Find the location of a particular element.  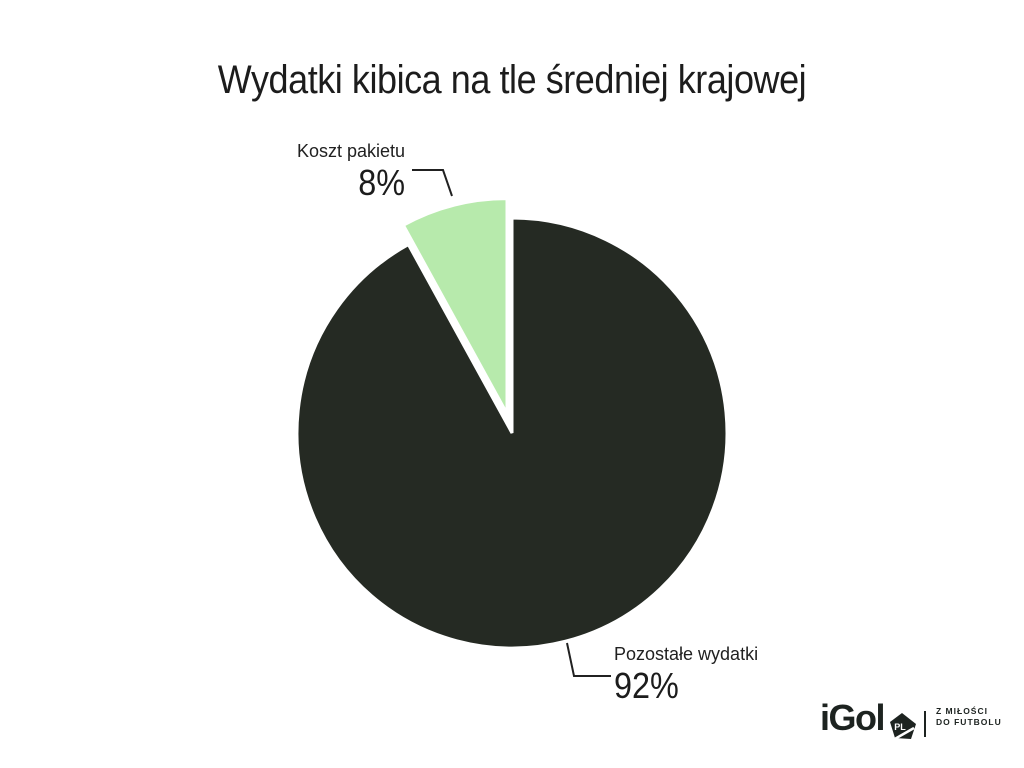

callout-koszt-pakietu: Koszt pakietu 8% is located at coordinates (351, 171).